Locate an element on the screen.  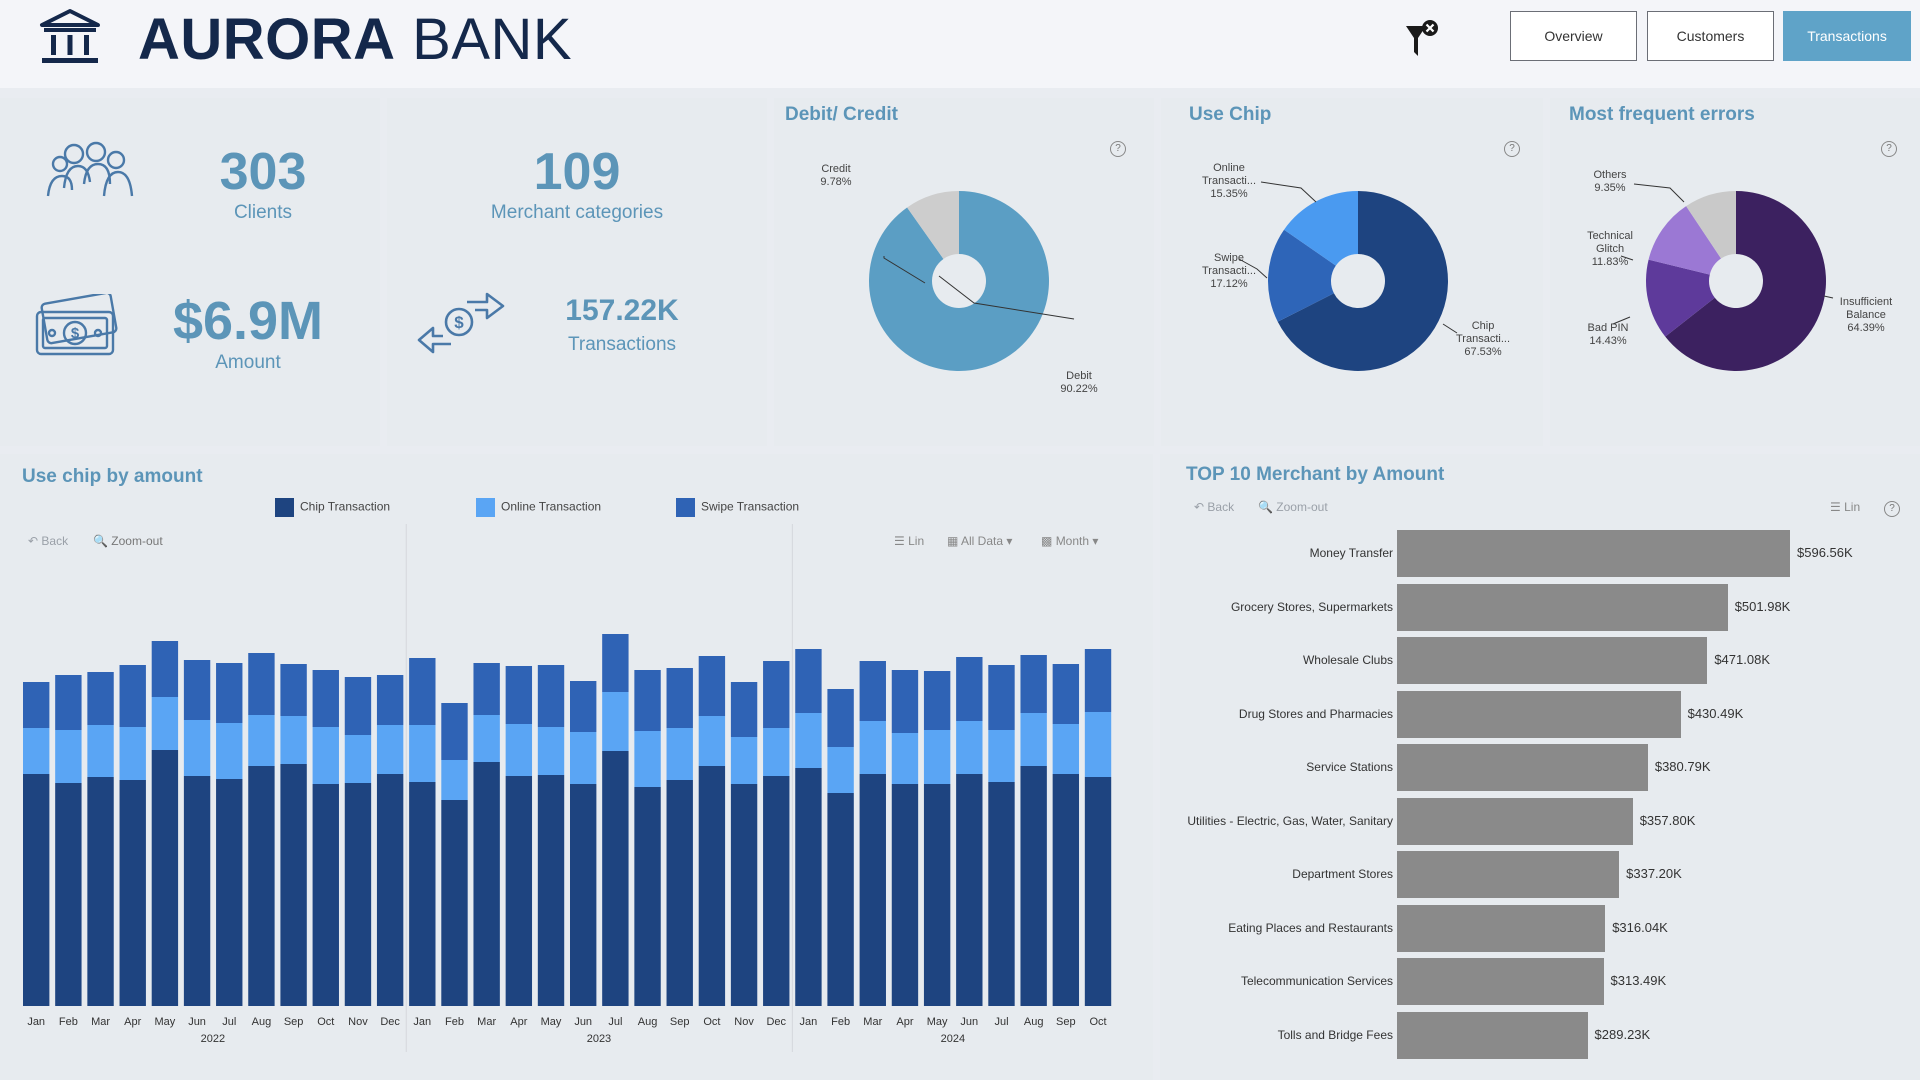
slice-insufficient-balance is located at coordinates (1745, 281).